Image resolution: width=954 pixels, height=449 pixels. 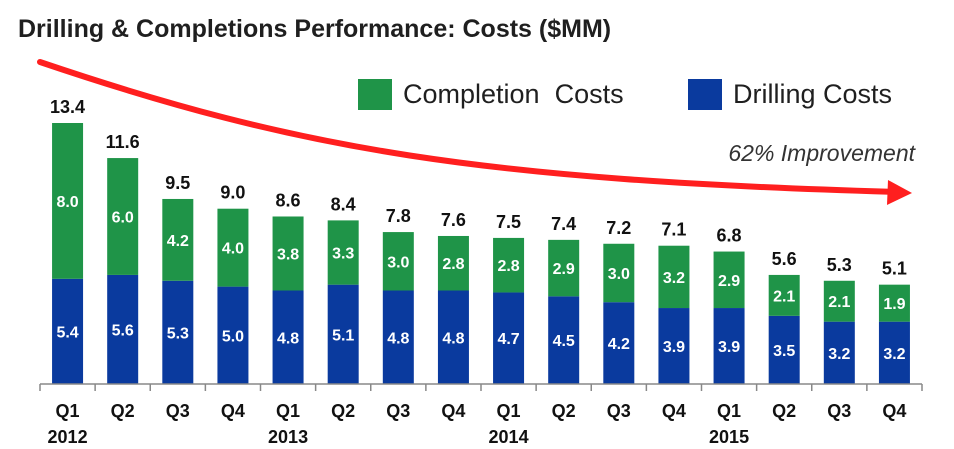 What do you see at coordinates (233, 336) in the screenshot?
I see `data-label-drilling: 5.0` at bounding box center [233, 336].